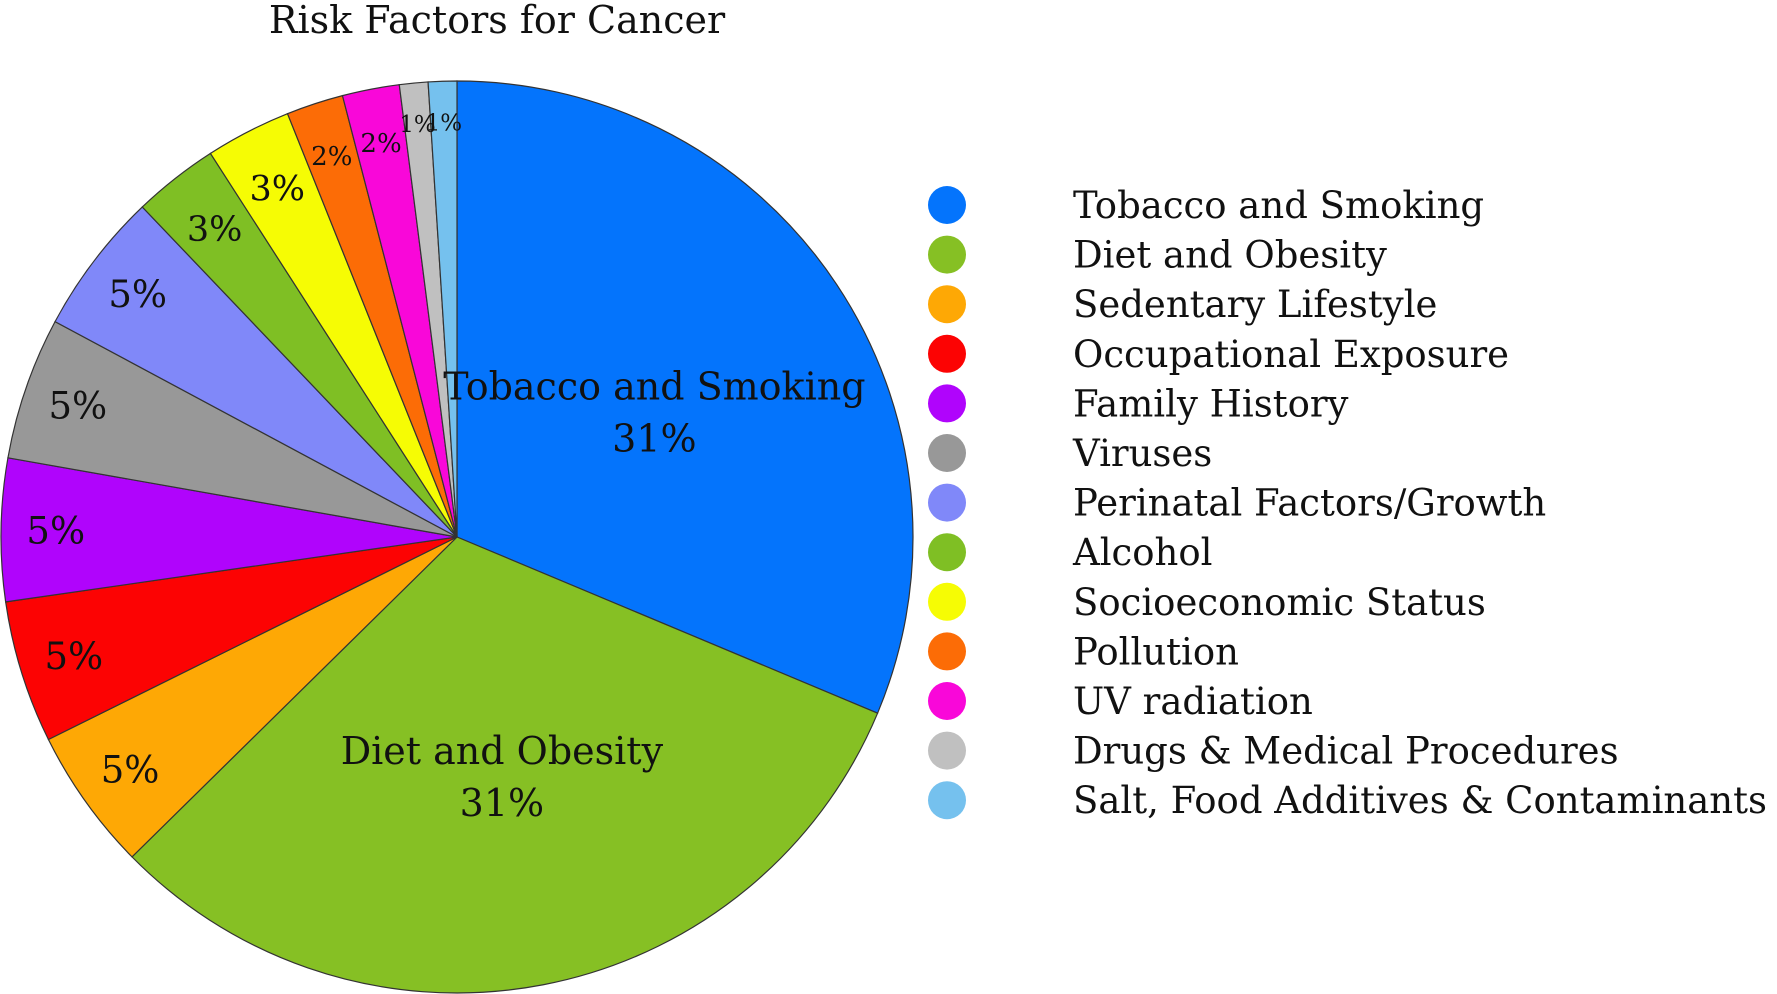 This screenshot has height=994, width=1777. Describe the element at coordinates (1142, 453) in the screenshot. I see `legend-label: Viruses` at that location.